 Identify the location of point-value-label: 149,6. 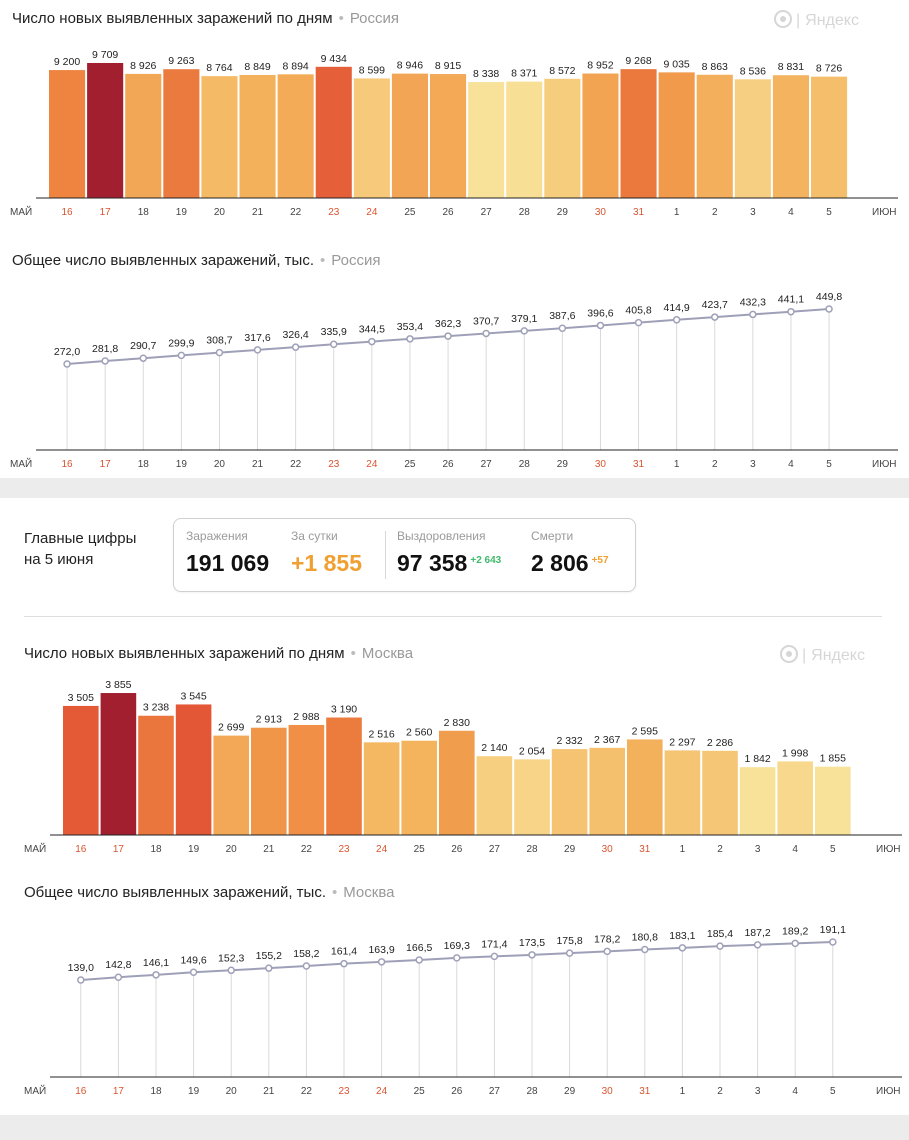
(193, 960).